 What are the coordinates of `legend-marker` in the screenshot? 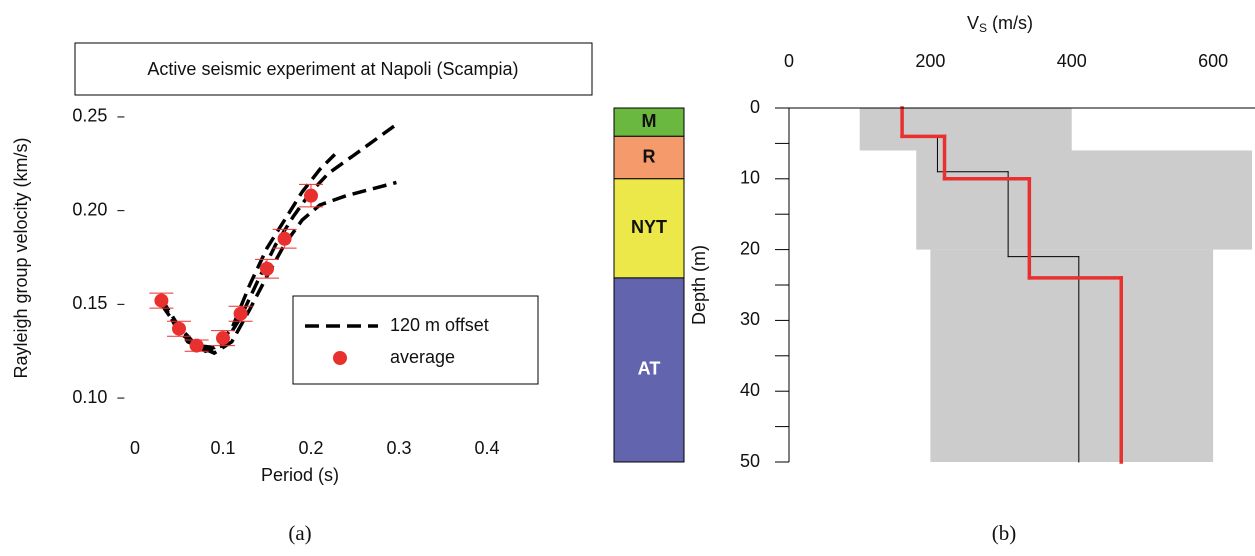 It's located at (340, 358).